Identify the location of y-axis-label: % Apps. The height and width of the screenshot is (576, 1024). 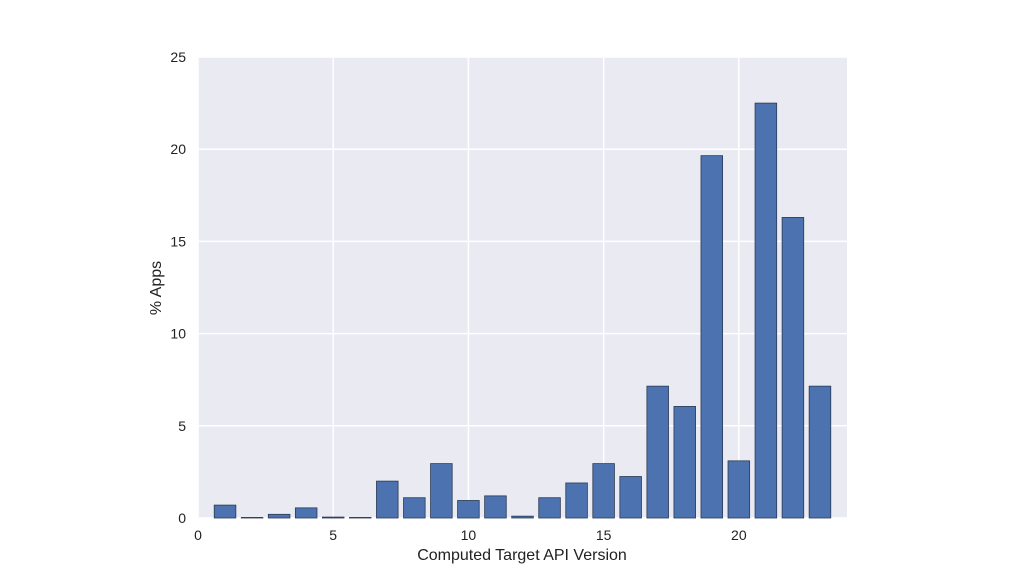
(156, 288).